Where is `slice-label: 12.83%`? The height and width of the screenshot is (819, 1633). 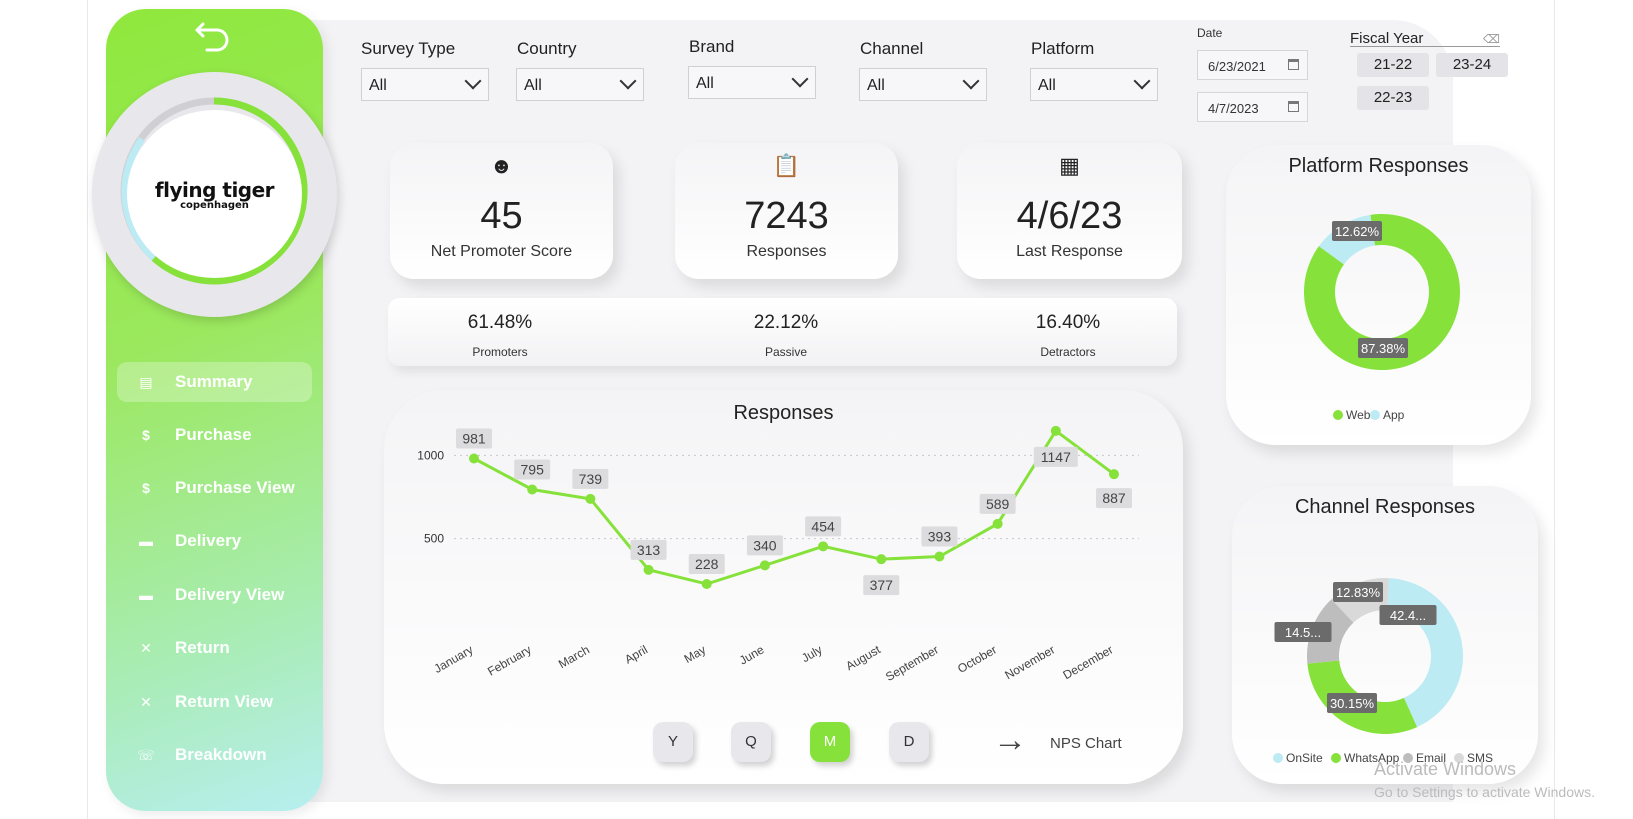 slice-label: 12.83% is located at coordinates (1358, 592).